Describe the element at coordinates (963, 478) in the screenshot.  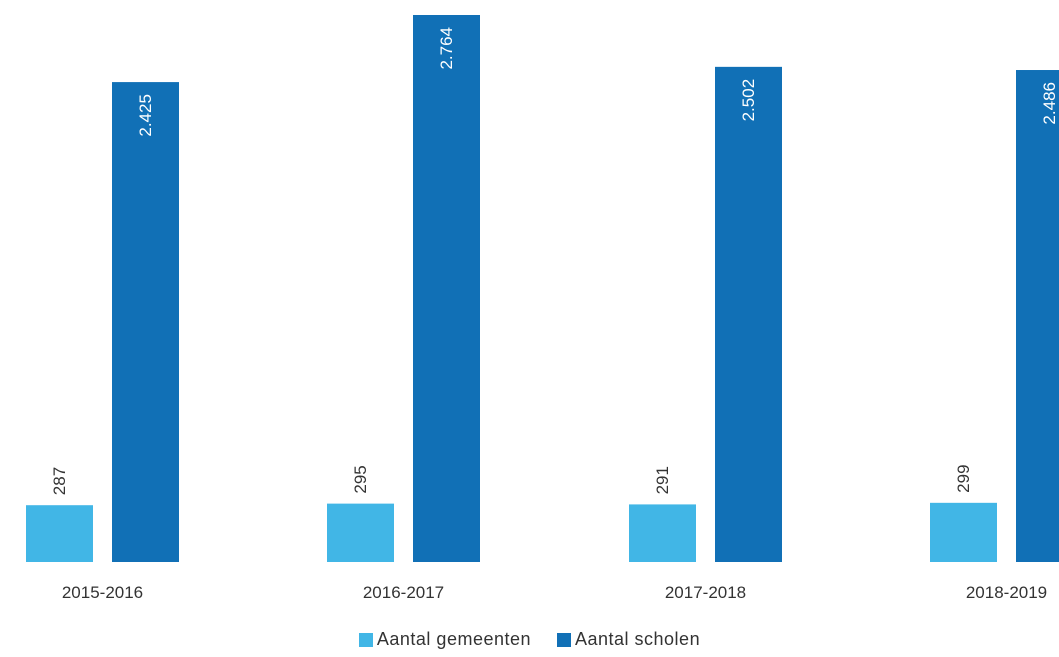
I see `data-label-gemeenten-2018-2019: 299` at that location.